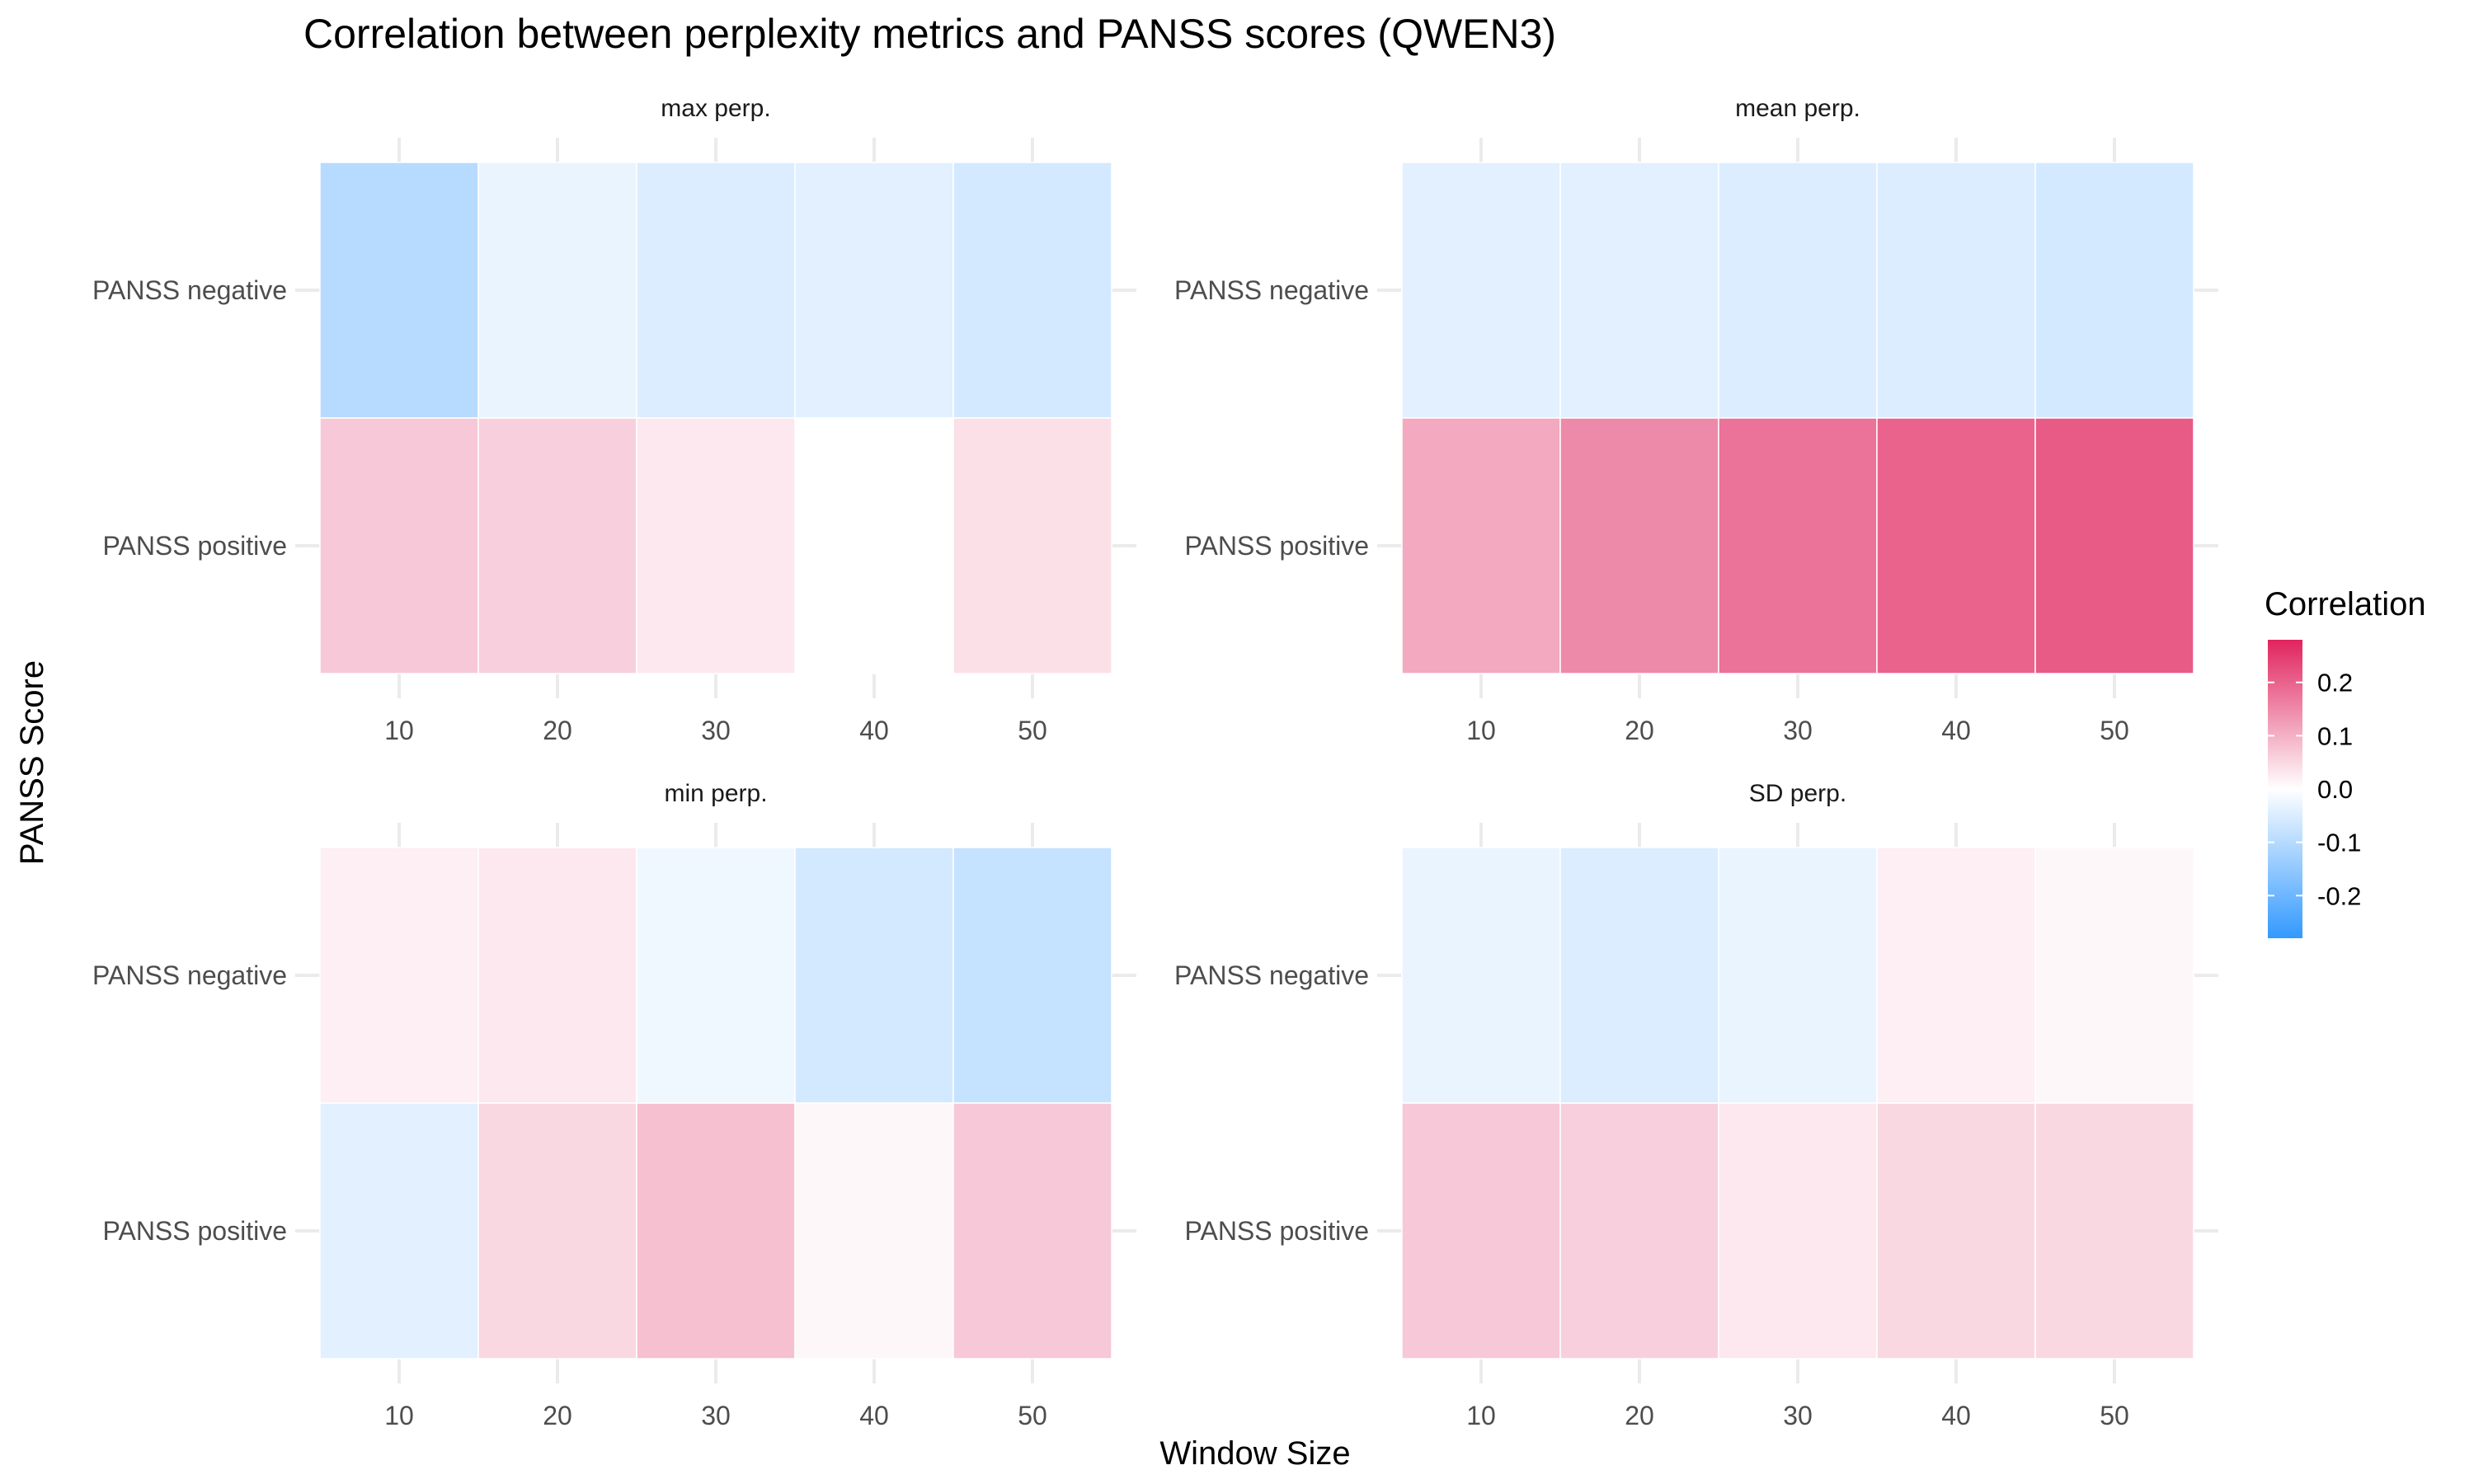 This screenshot has width=2474, height=1484. Describe the element at coordinates (2335, 735) in the screenshot. I see `legend-tick-label: 0.1` at that location.